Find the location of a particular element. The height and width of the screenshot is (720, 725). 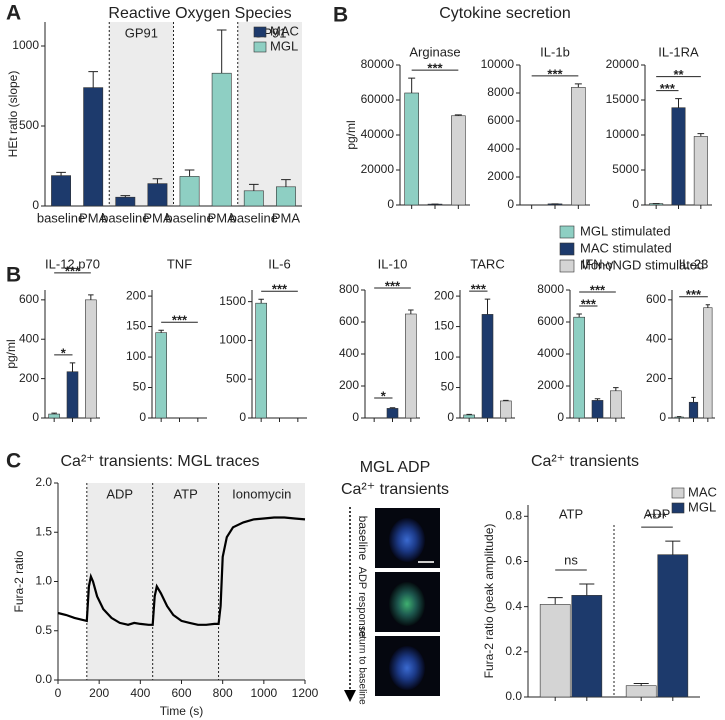

y-tick-label: 1500 is located at coordinates (232, 301).